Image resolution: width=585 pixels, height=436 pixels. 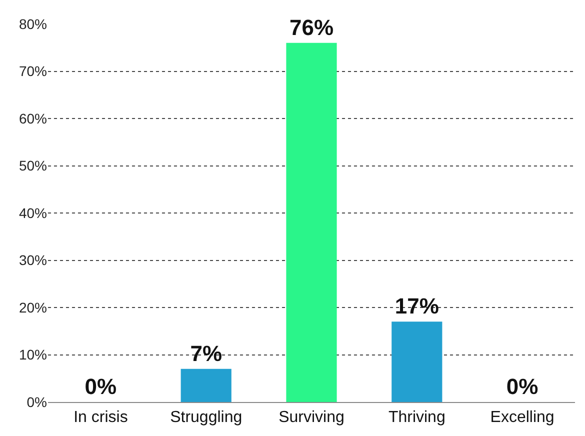 What do you see at coordinates (416, 306) in the screenshot?
I see `data-label: 17%` at bounding box center [416, 306].